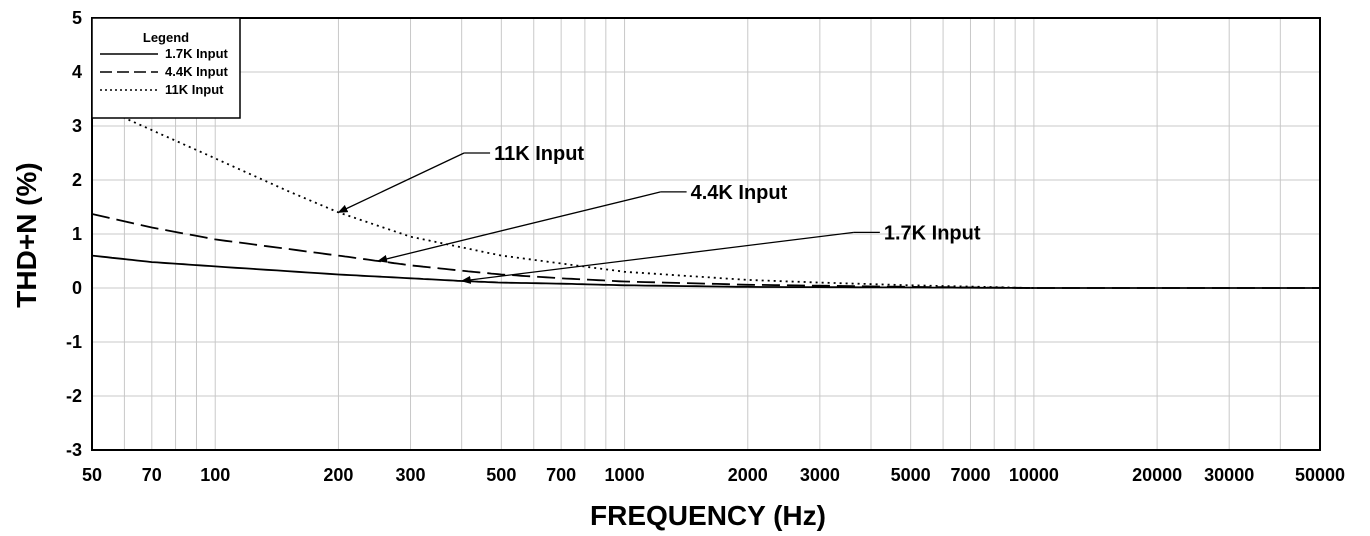 Image resolution: width=1370 pixels, height=536 pixels. I want to click on legend-box, so click(166, 68).